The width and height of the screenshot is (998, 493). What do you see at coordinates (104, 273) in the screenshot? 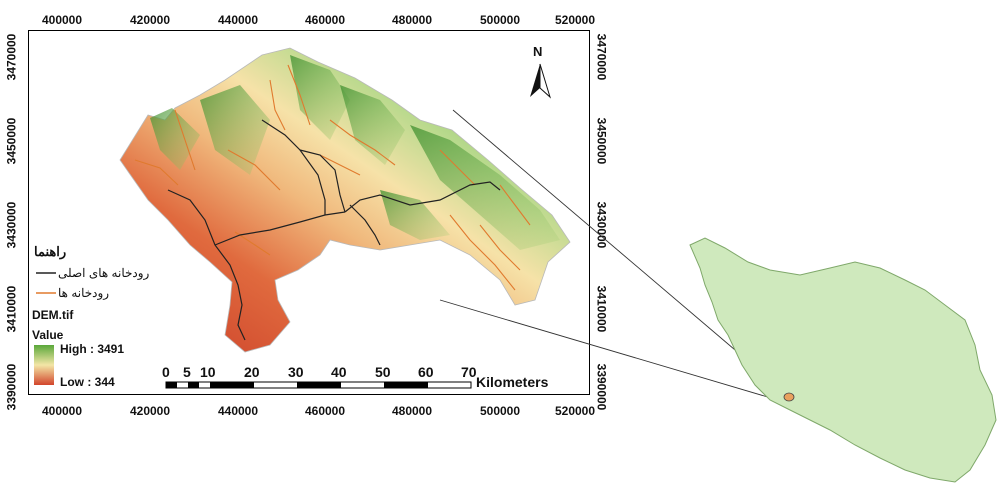
I see `legend-main-rivers-label: رودخانه های اصلی` at bounding box center [104, 273].